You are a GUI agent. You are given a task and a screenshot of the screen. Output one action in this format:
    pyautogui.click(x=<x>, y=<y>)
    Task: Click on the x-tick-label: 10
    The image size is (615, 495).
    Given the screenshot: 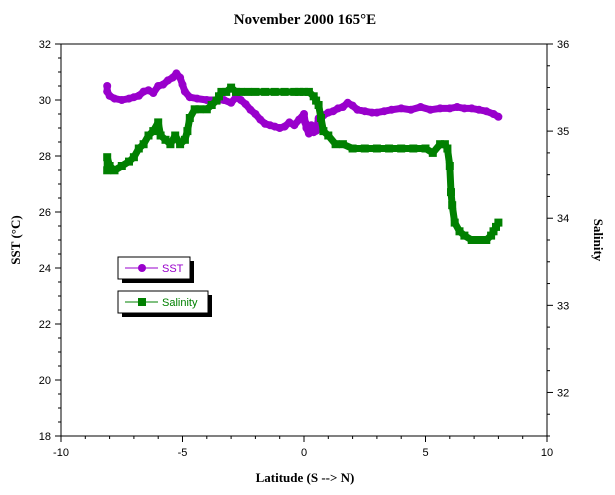 What is the action you would take?
    pyautogui.click(x=547, y=453)
    